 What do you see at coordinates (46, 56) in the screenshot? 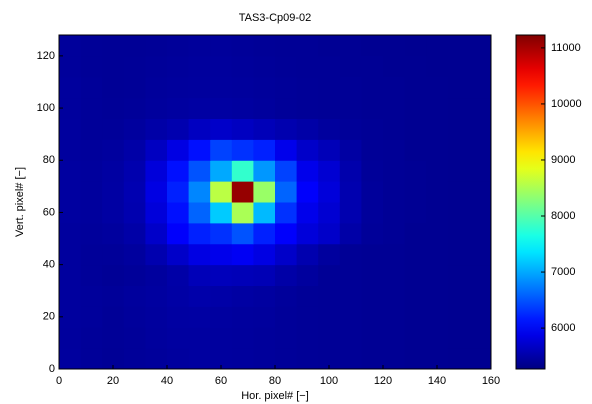
I see `y-tick-label: 120` at bounding box center [46, 56].